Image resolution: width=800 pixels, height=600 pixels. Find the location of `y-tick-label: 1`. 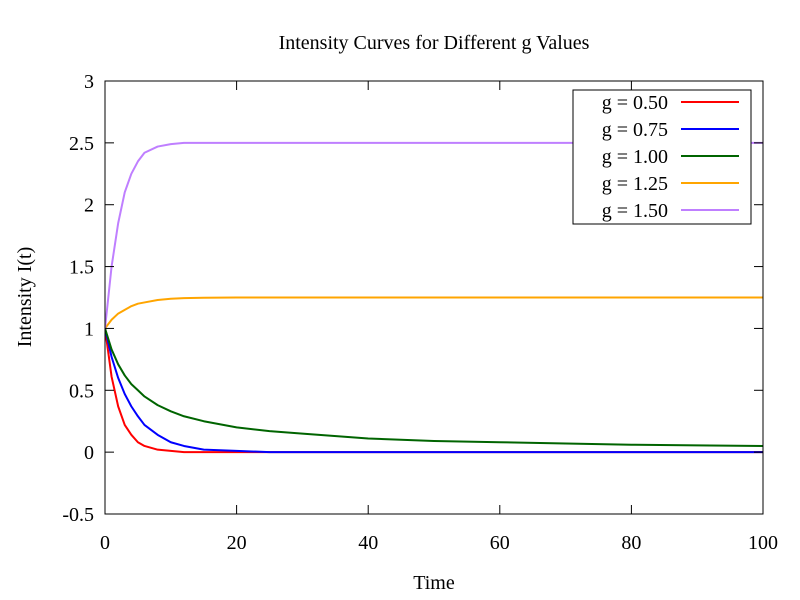

y-tick-label: 1 is located at coordinates (89, 329).